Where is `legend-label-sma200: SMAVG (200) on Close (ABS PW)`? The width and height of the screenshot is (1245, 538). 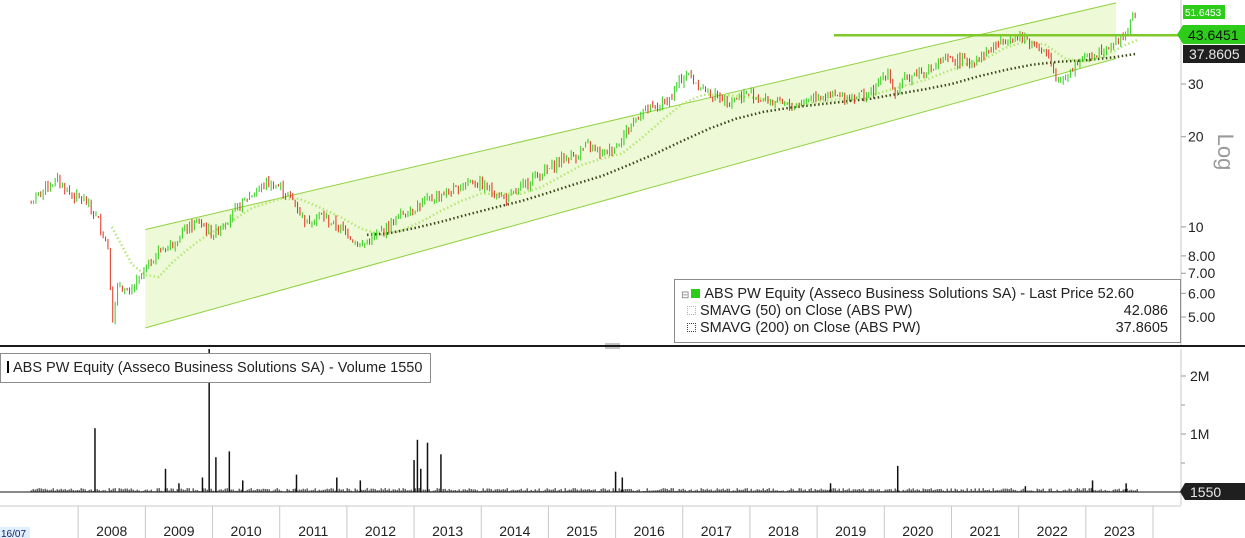 legend-label-sma200: SMAVG (200) on Close (ABS PW) is located at coordinates (810, 328).